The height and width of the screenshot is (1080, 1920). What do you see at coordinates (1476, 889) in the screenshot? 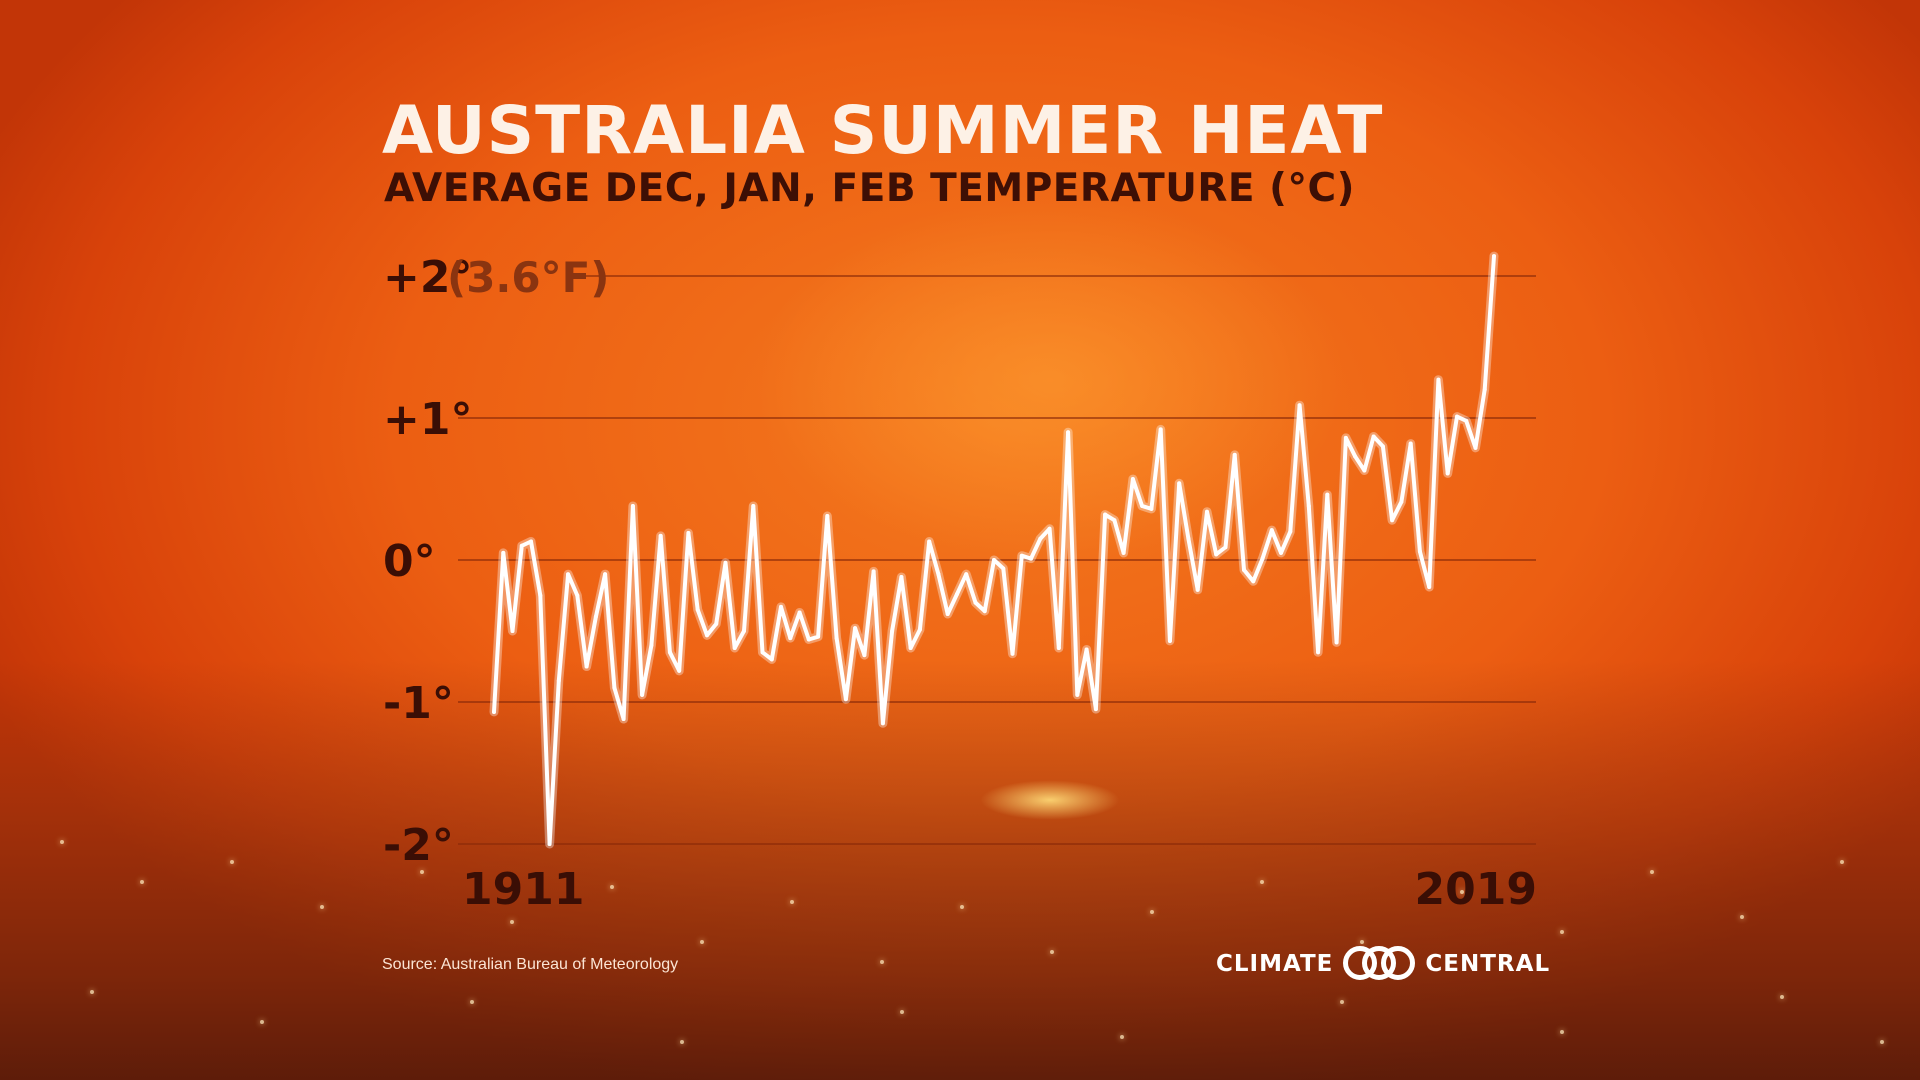
I see `x-tick-label: 2019` at bounding box center [1476, 889].